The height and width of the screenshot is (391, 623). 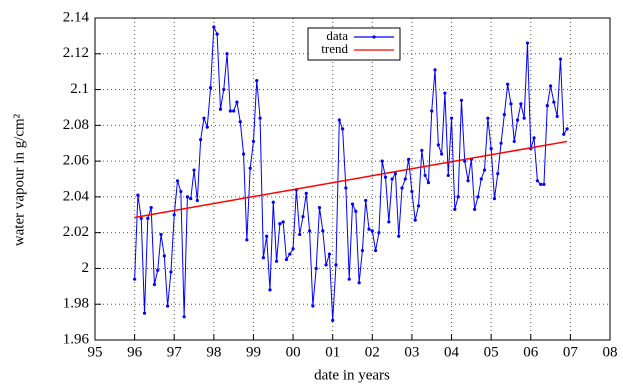 I want to click on legend-label: trend, so click(x=334, y=48).